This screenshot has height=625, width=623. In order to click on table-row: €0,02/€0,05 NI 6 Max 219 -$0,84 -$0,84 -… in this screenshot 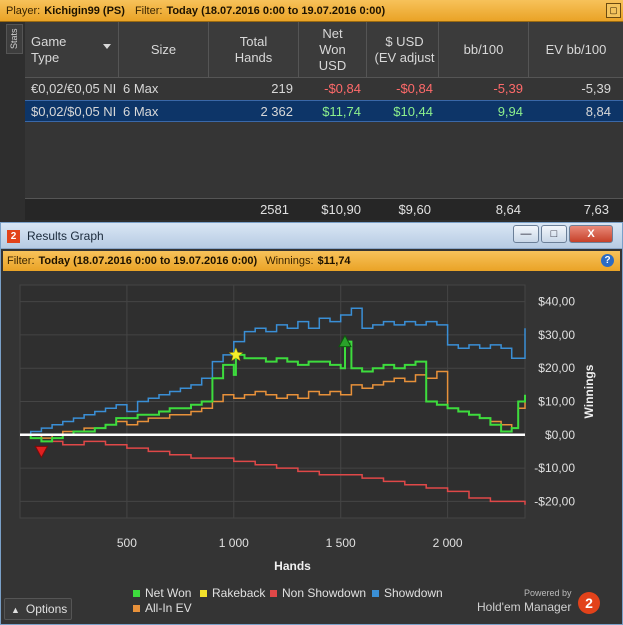, I will do `click(324, 89)`.